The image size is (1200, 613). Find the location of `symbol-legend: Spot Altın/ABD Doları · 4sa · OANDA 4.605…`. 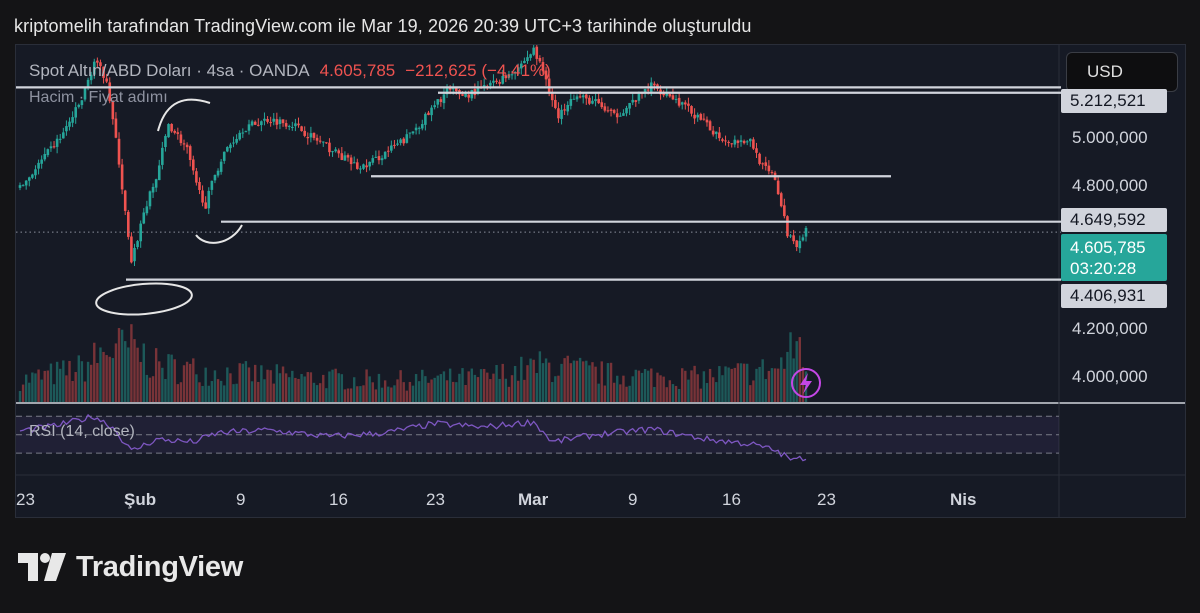

symbol-legend: Spot Altın/ABD Doları · 4sa · OANDA 4.605… is located at coordinates (290, 71).